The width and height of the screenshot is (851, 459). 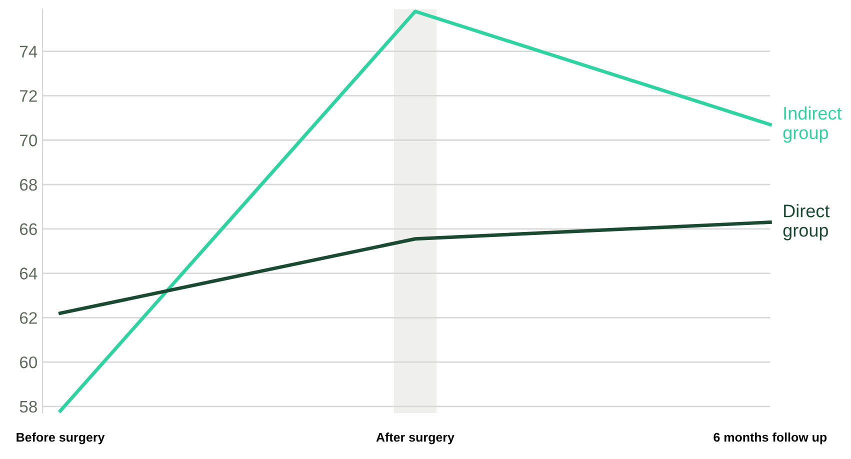 I want to click on series-label: Direct group, so click(x=806, y=222).